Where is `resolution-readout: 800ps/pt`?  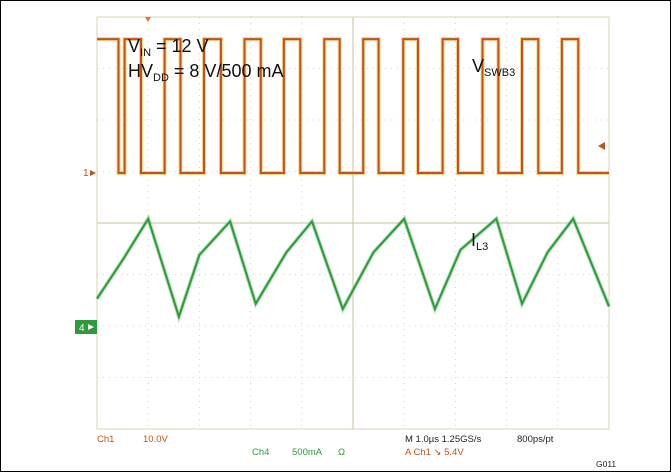
resolution-readout: 800ps/pt is located at coordinates (535, 439).